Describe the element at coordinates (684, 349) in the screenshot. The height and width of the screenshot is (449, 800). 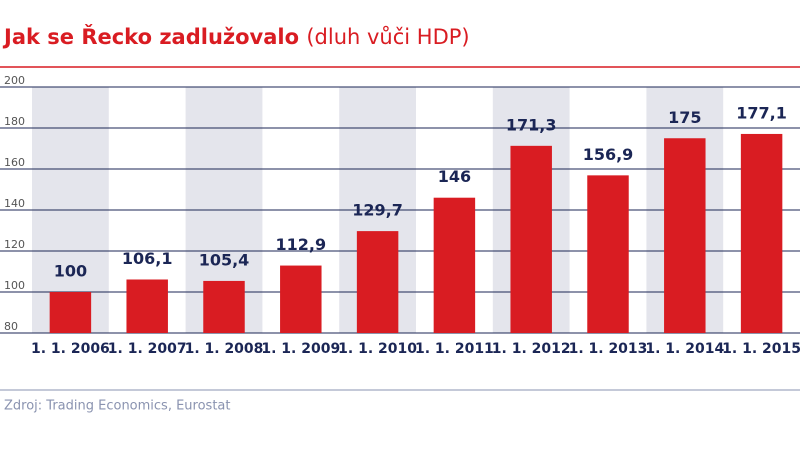
I see `x-tick-label: 1. 1. 2014` at that location.